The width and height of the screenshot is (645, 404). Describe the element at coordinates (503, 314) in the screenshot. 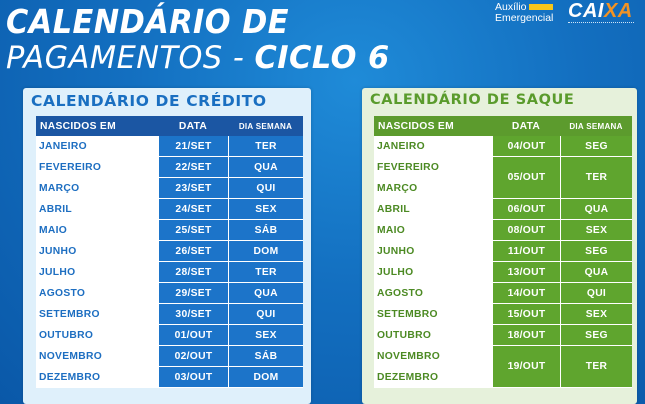

I see `table-row: SETEMBRO 15/OUT SEX` at that location.